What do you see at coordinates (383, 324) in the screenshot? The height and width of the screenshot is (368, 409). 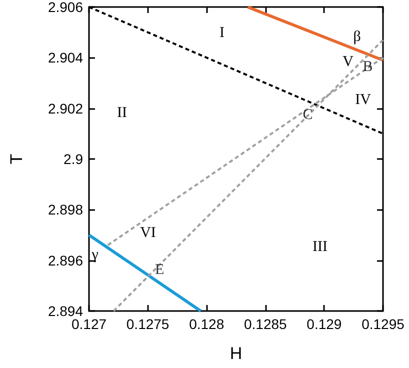 I see `x-tick-label: 0.1295` at bounding box center [383, 324].